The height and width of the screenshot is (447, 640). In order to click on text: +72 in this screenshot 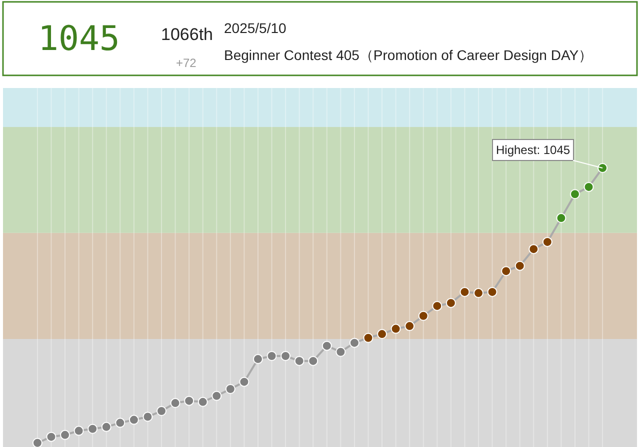, I will do `click(186, 63)`.